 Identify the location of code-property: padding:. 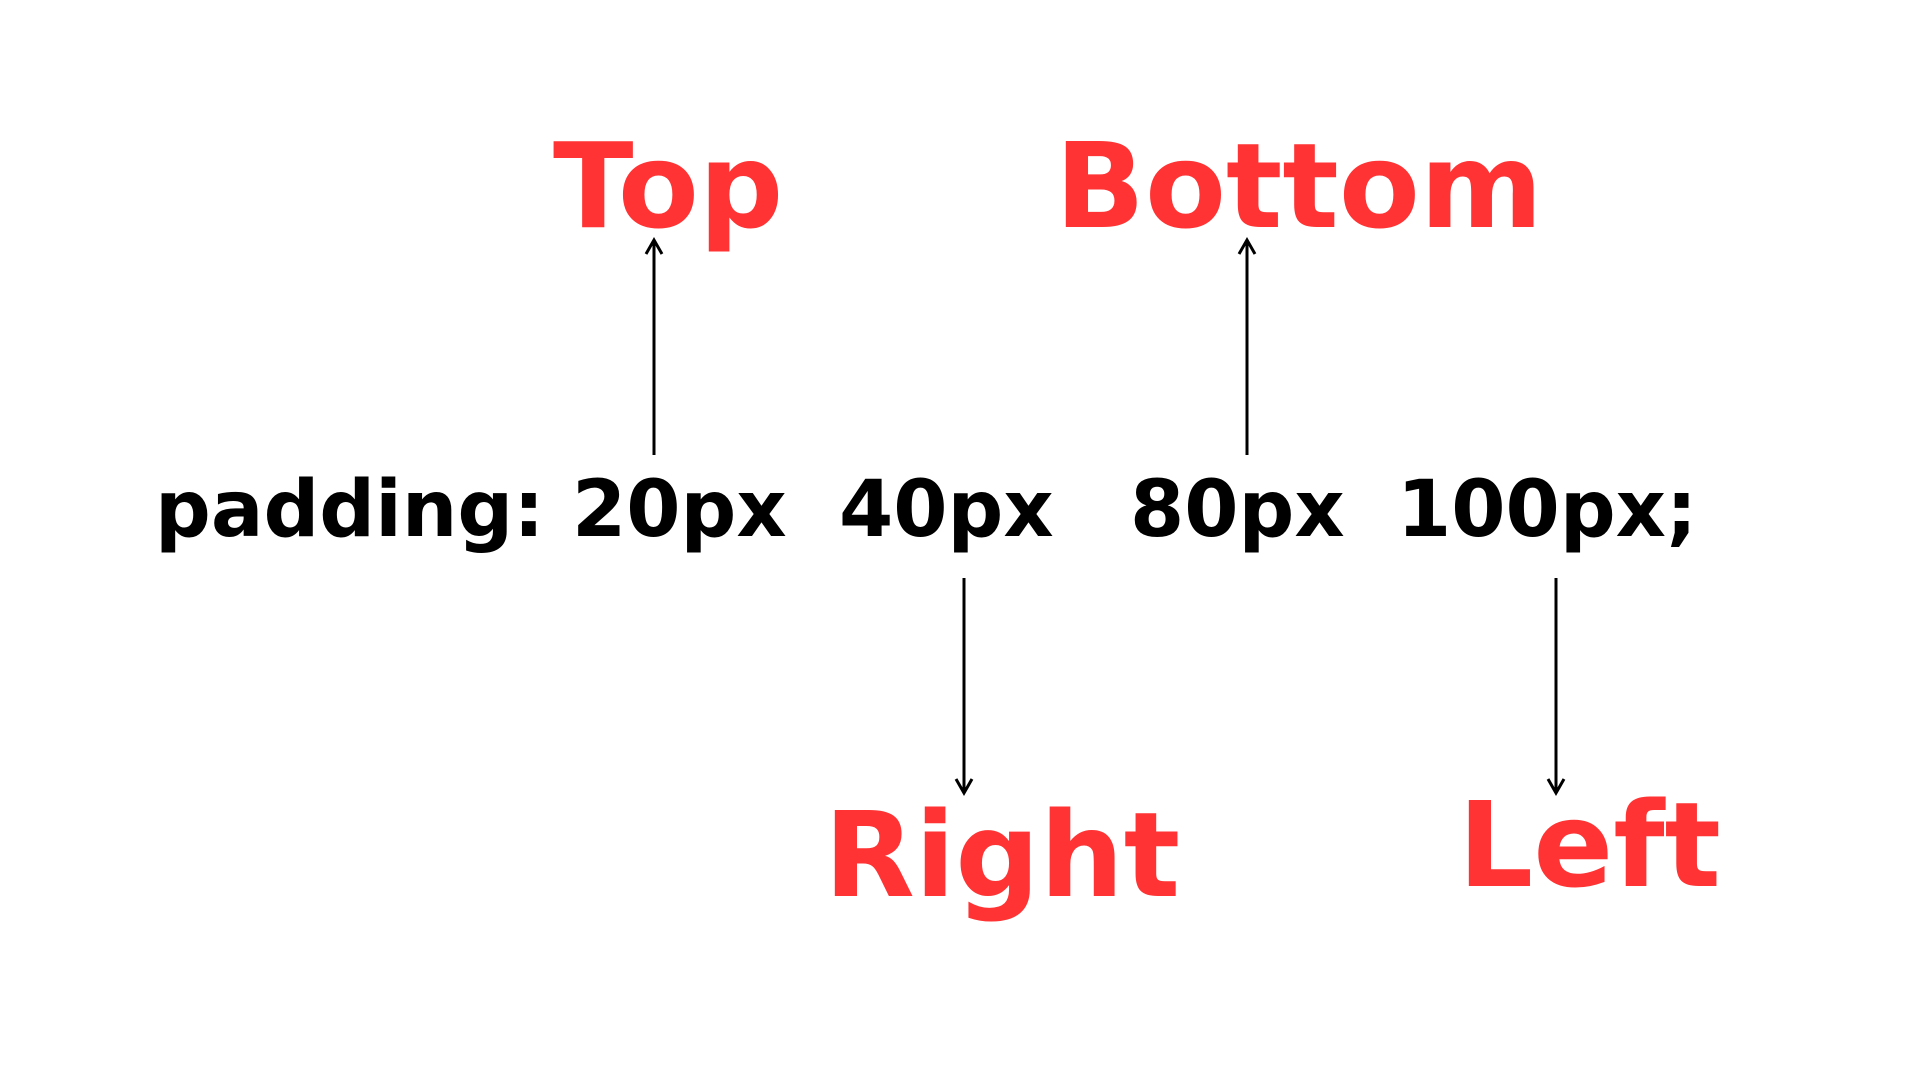
(350, 510).